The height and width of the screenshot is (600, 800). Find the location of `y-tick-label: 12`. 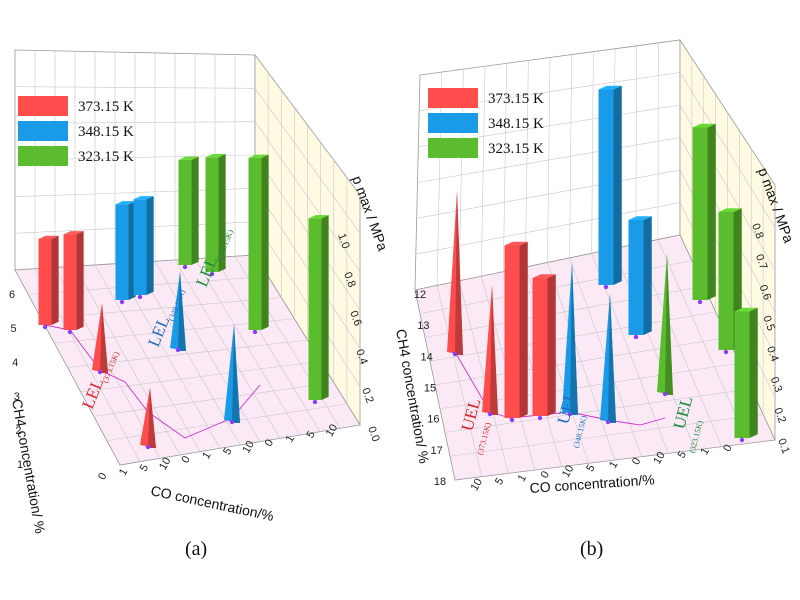

y-tick-label: 12 is located at coordinates (420, 295).